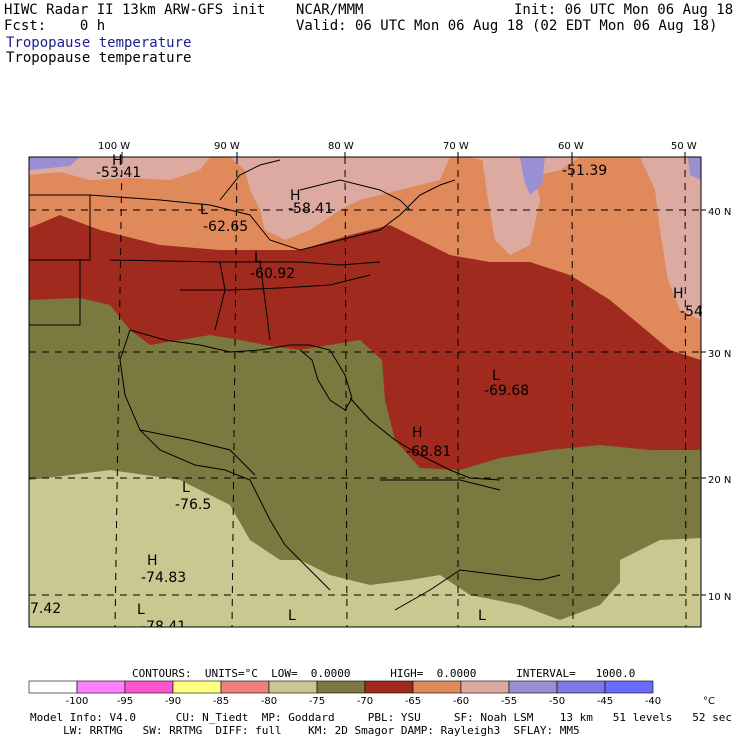 This screenshot has height=740, width=740. Describe the element at coordinates (99, 43) in the screenshot. I see `field-title-primary: Tropopause temperature` at that location.